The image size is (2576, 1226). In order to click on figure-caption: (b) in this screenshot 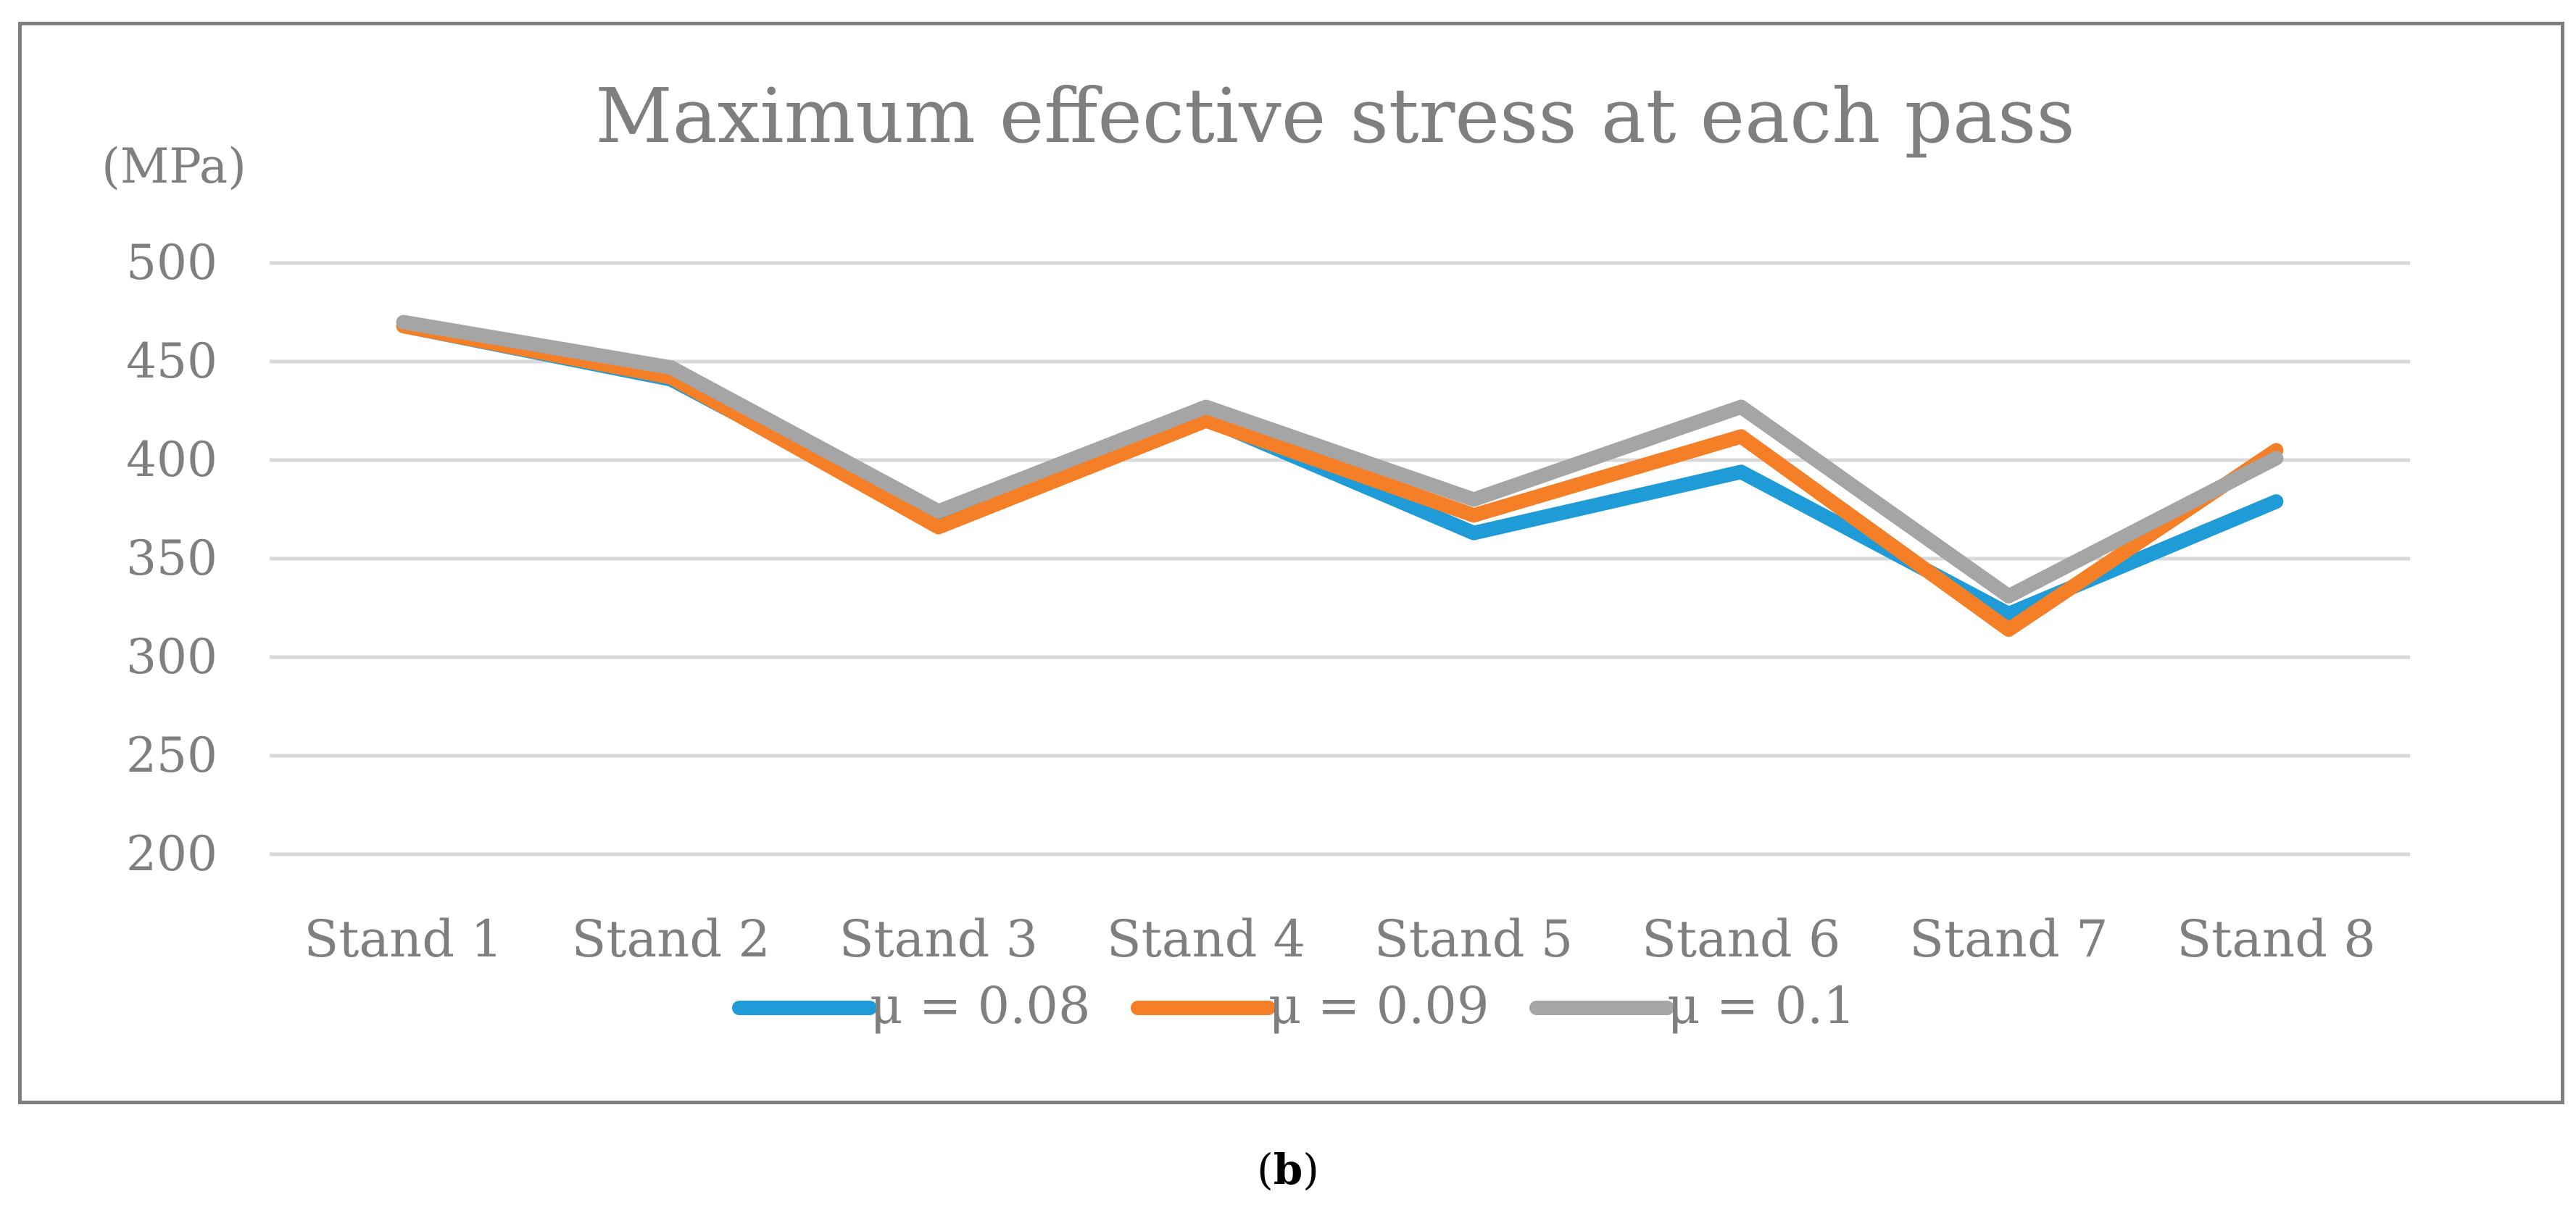, I will do `click(1288, 1169)`.